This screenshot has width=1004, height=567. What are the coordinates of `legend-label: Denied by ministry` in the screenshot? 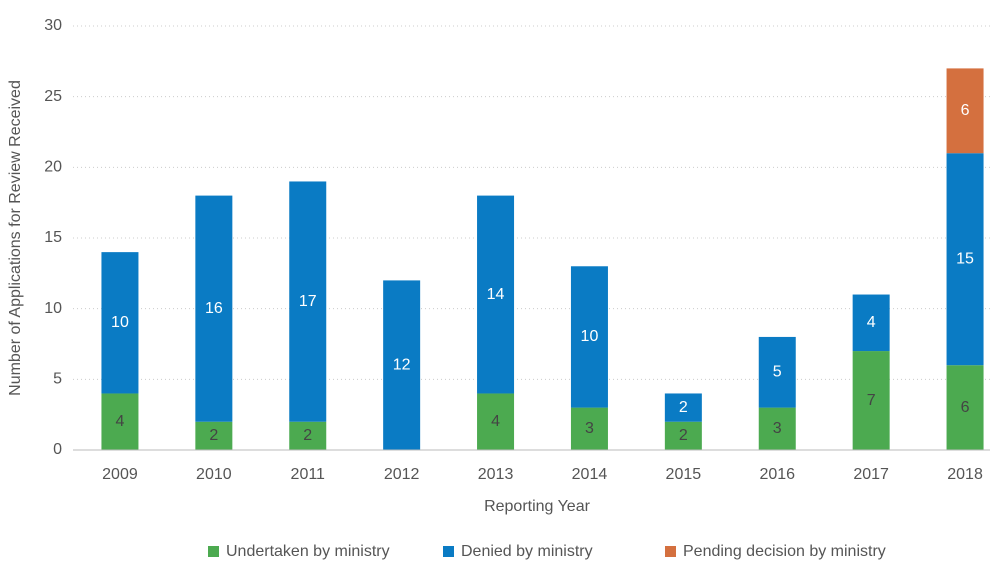 It's located at (527, 551).